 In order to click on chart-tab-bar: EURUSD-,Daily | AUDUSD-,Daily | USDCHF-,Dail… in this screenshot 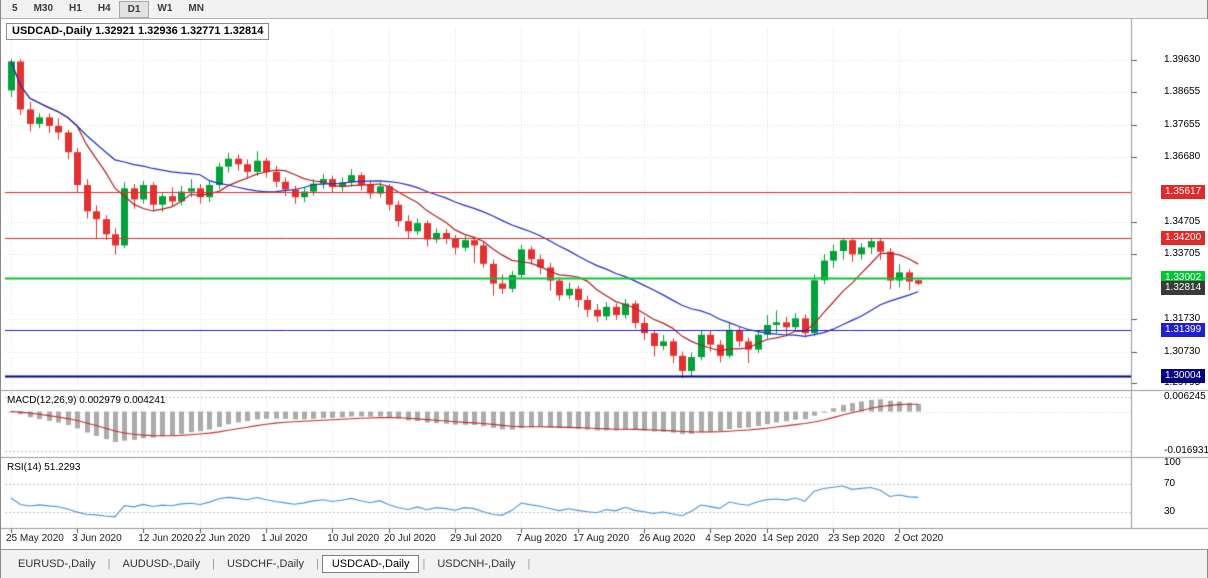, I will do `click(604, 563)`.